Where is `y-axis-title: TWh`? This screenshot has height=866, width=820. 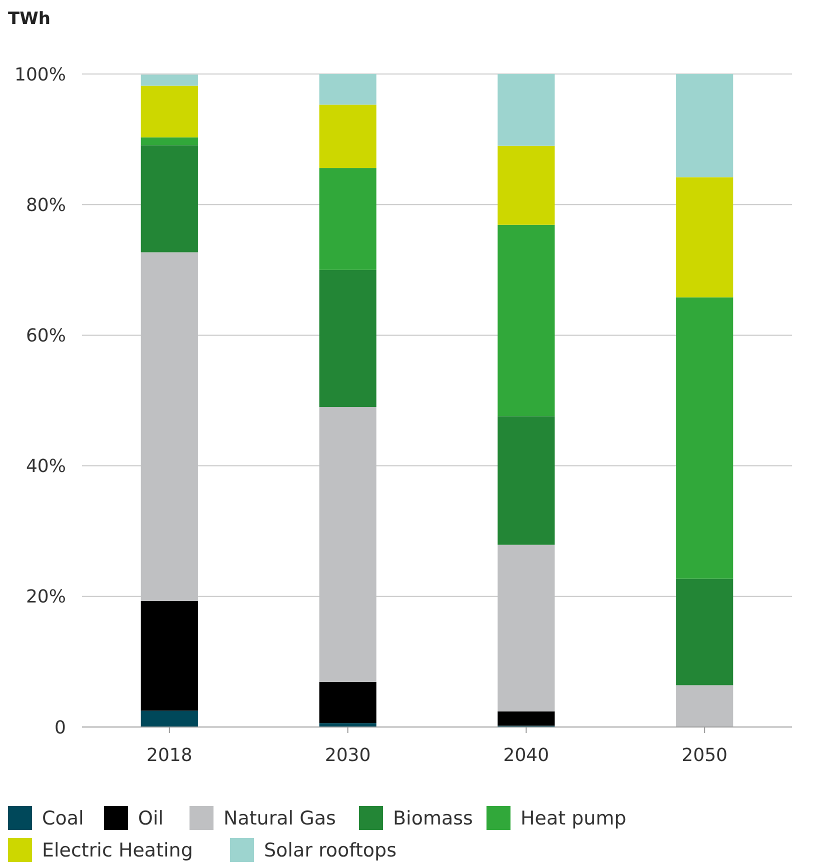 y-axis-title: TWh is located at coordinates (29, 19).